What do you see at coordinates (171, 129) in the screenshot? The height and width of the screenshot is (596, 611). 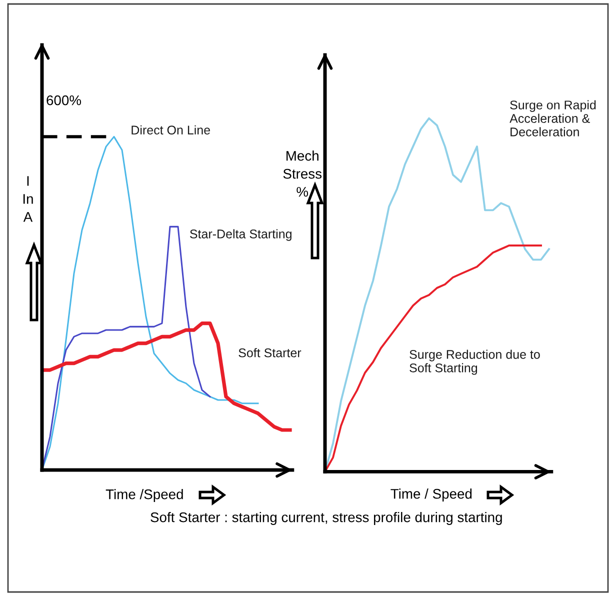 I see `series-label: Direct On Line` at bounding box center [171, 129].